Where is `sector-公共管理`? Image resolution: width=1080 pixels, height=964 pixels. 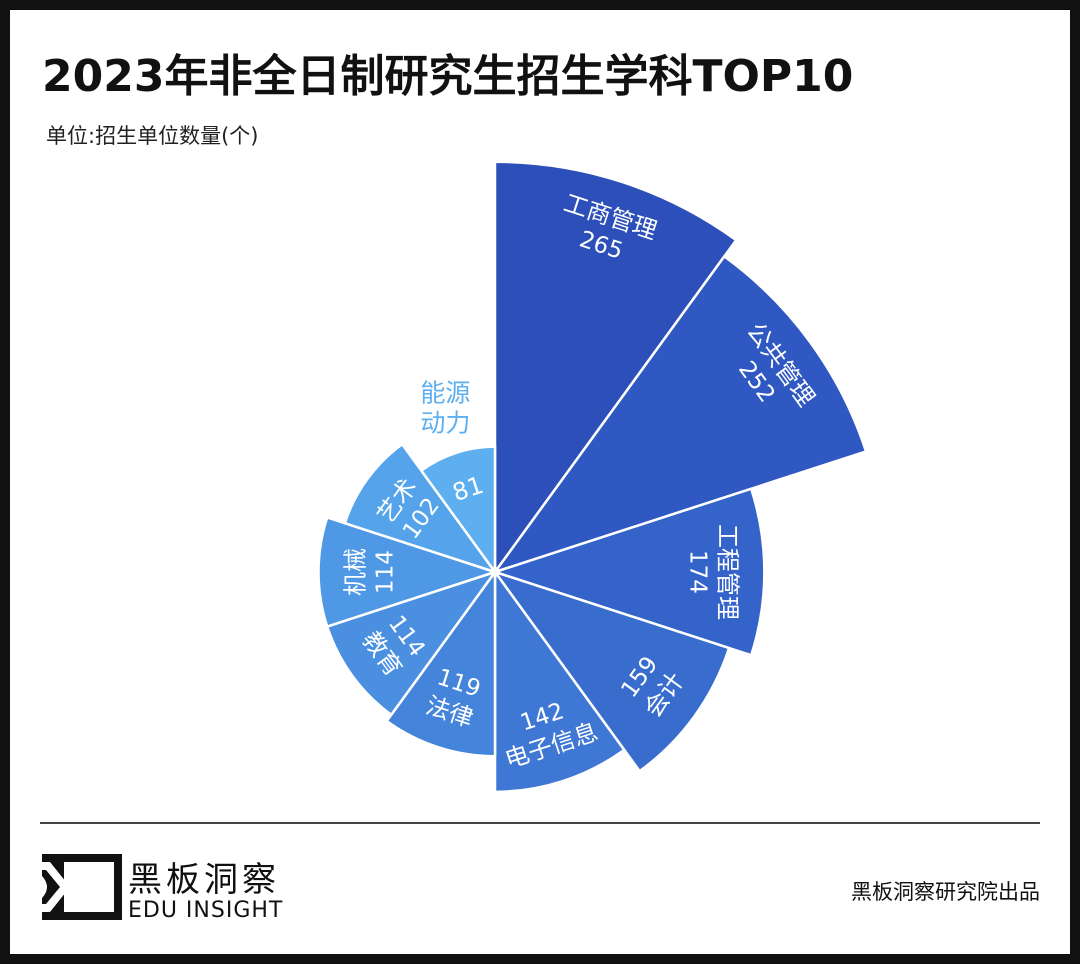 sector-公共管理 is located at coordinates (679, 414).